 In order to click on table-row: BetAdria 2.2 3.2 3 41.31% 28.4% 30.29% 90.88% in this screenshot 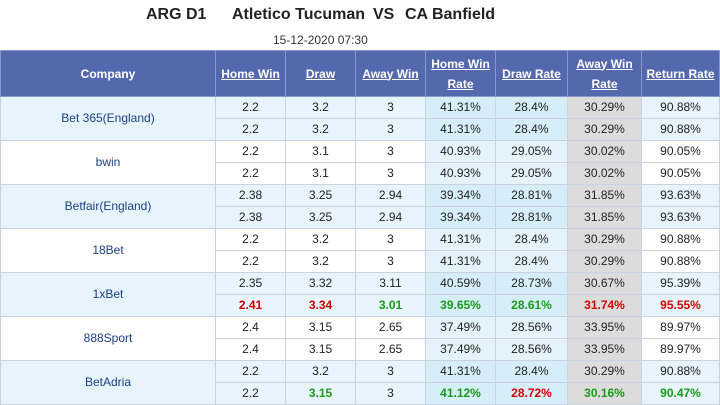, I will do `click(360, 382)`.